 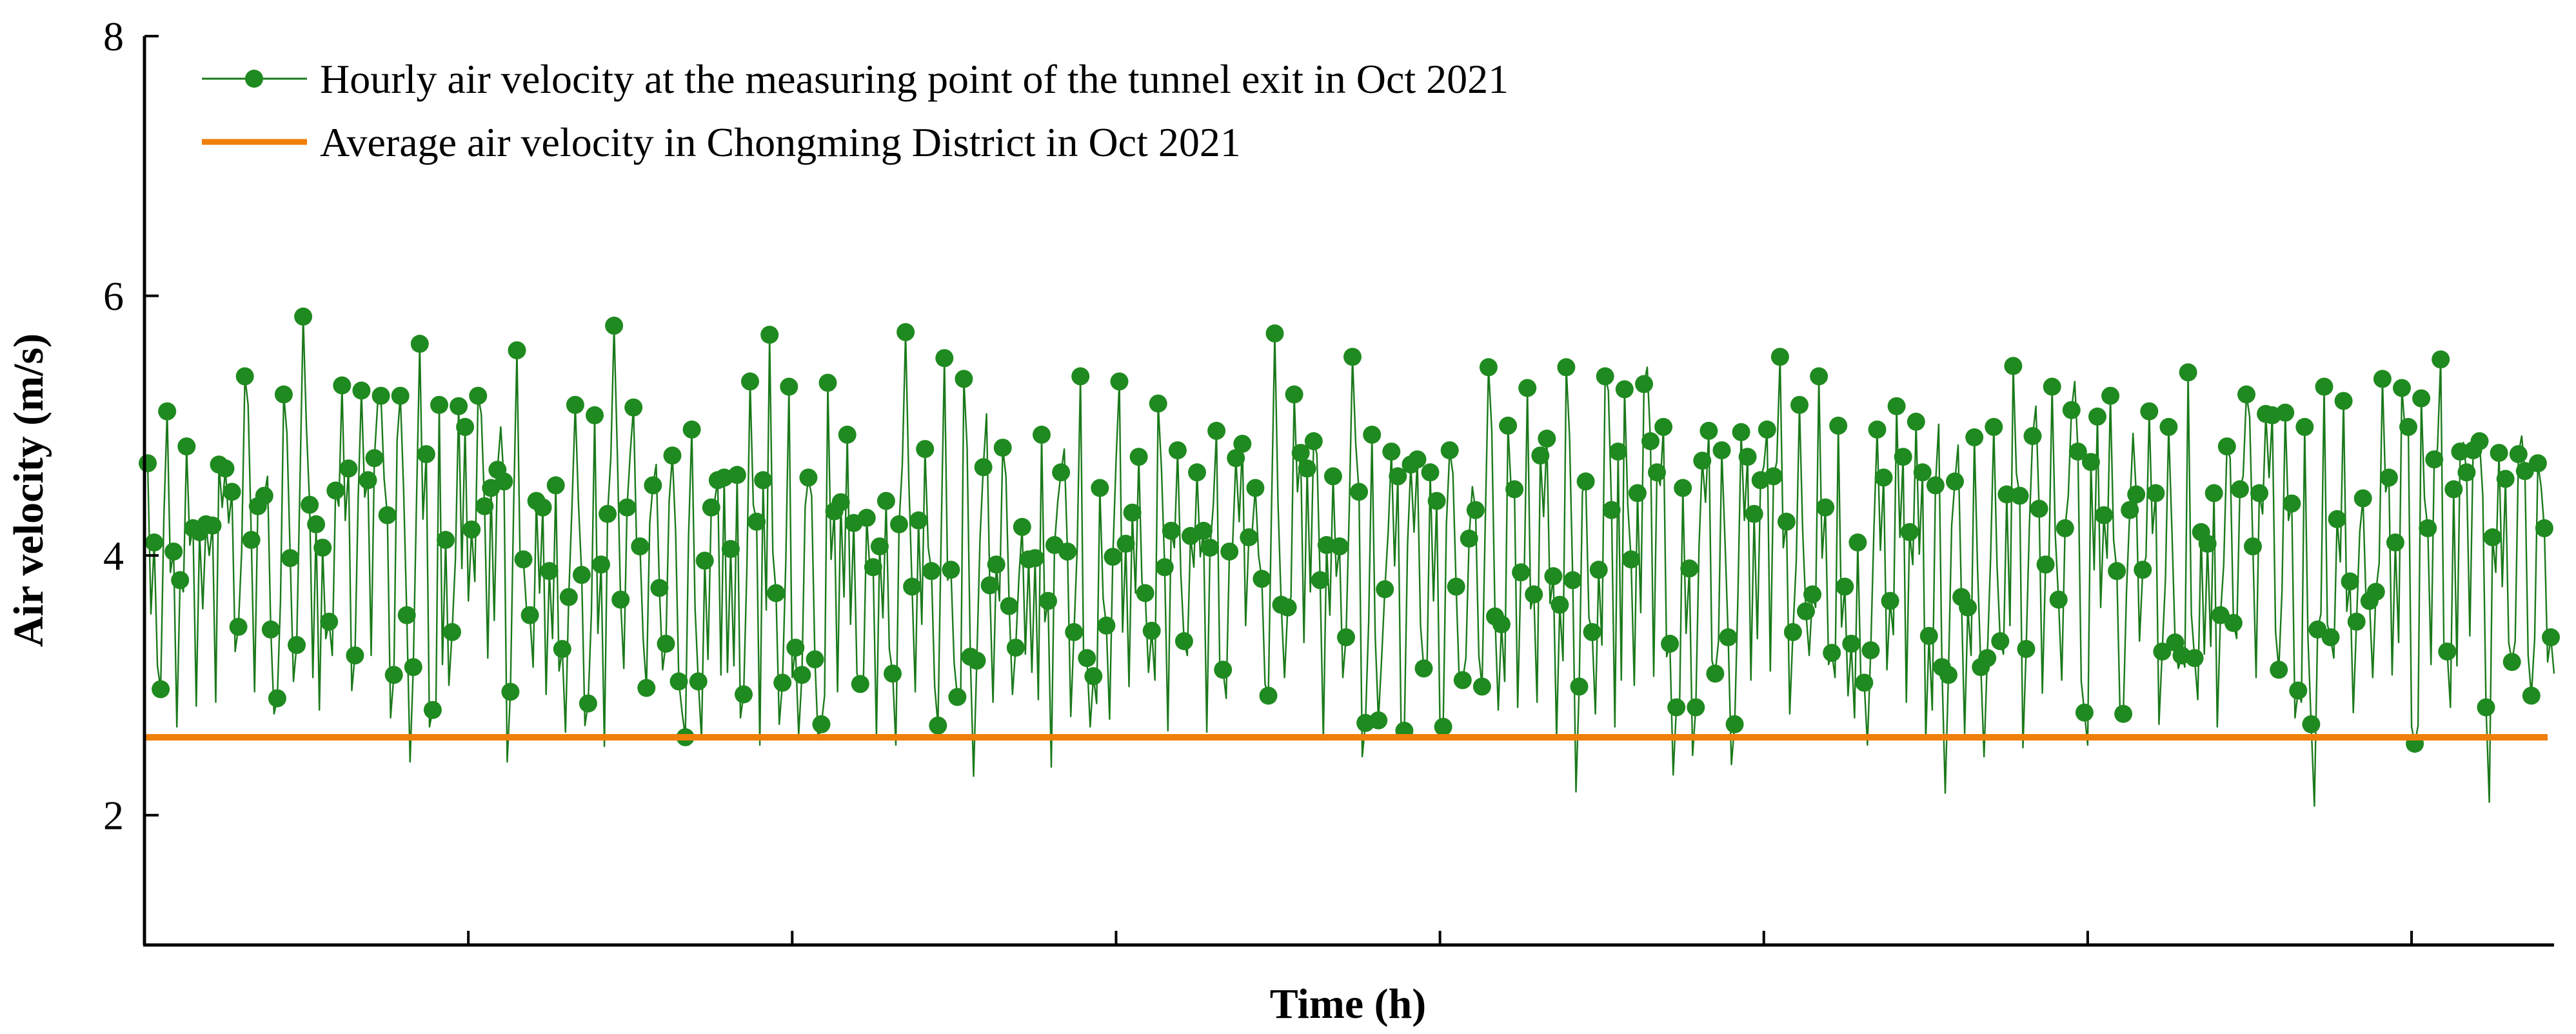 I want to click on y-tick-label-4: 4, so click(x=114, y=556).